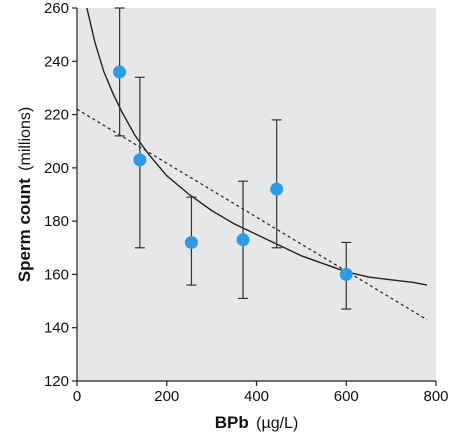 Image resolution: width=469 pixels, height=446 pixels. What do you see at coordinates (435, 396) in the screenshot?
I see `x-tick-label: 800` at bounding box center [435, 396].